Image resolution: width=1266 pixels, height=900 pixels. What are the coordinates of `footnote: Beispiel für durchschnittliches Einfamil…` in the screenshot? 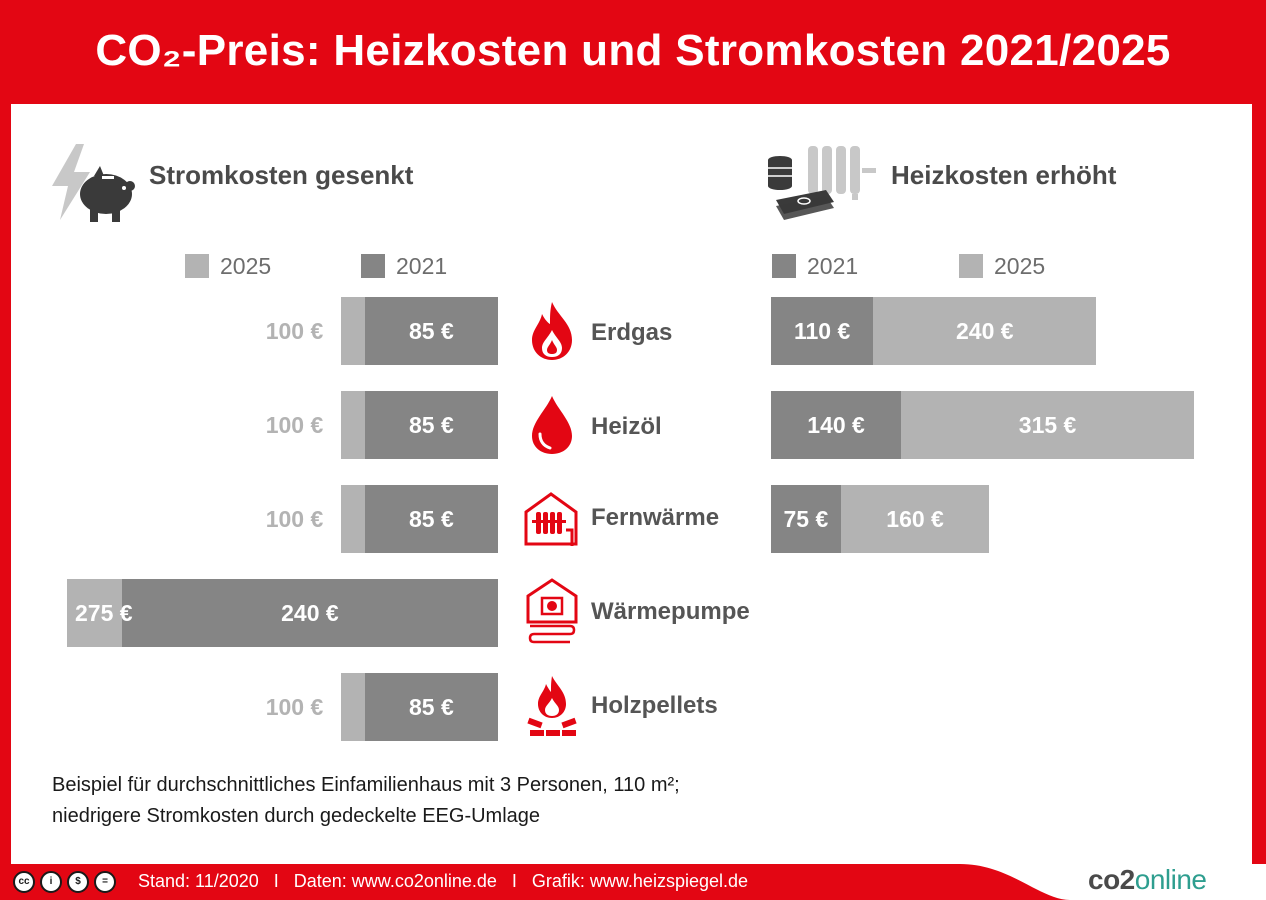 It's located at (366, 801).